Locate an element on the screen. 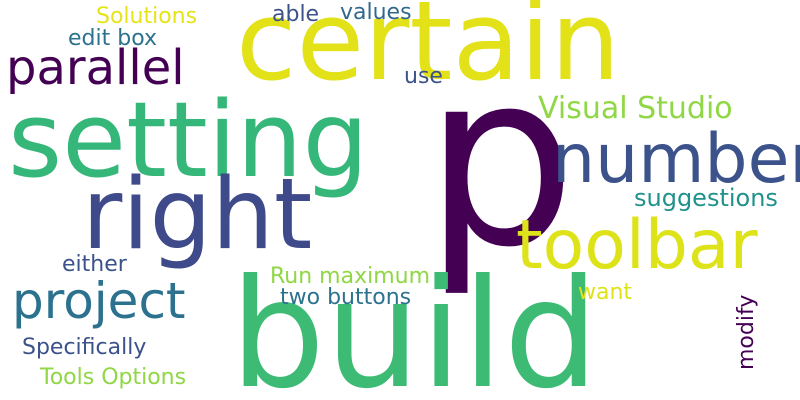 The width and height of the screenshot is (800, 400). word-able: able is located at coordinates (296, 14).